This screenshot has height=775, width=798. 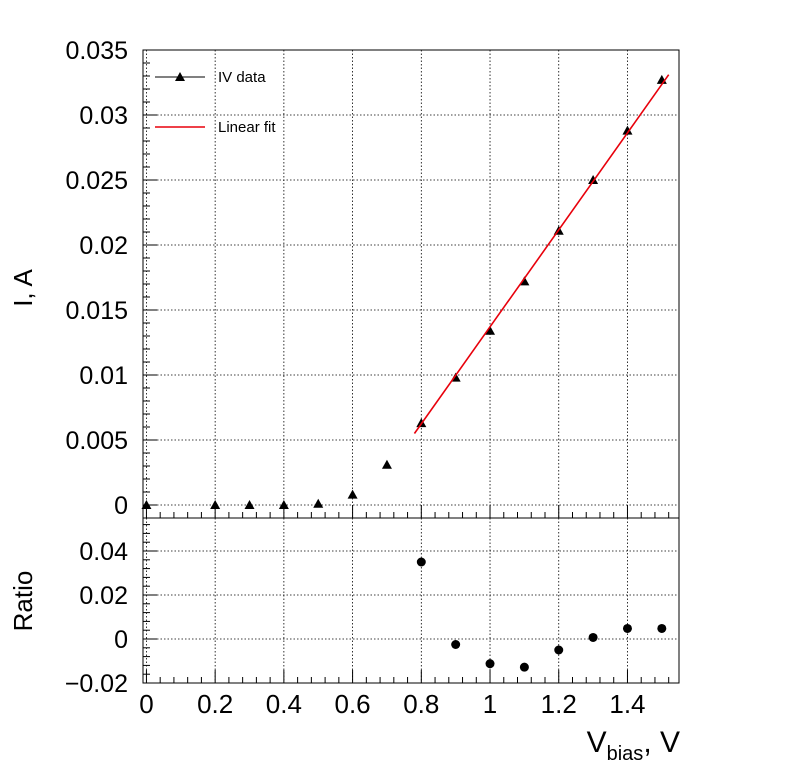 I want to click on top-y-tick-label: 0.01, so click(x=103, y=376).